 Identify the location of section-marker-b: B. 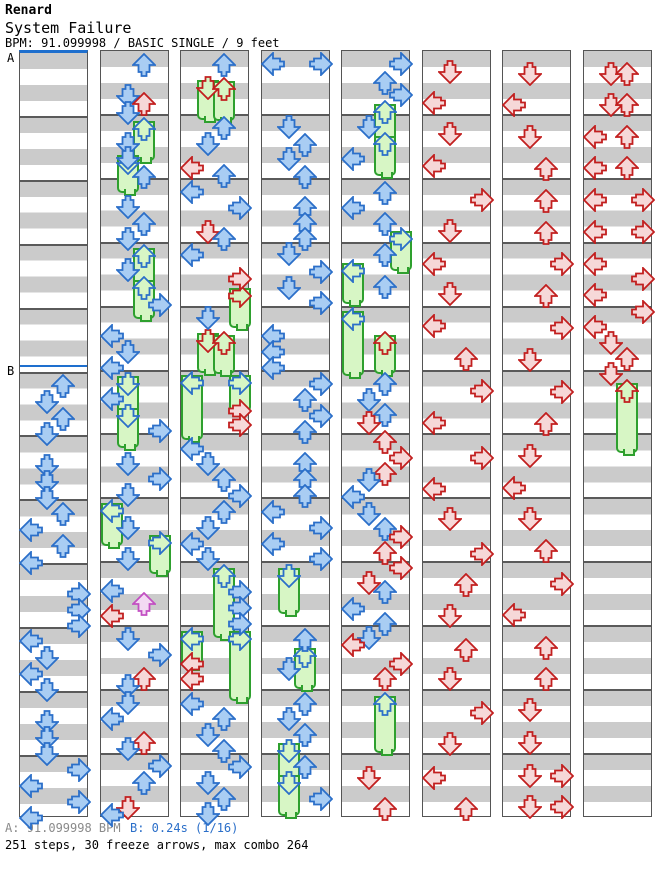
(11, 371).